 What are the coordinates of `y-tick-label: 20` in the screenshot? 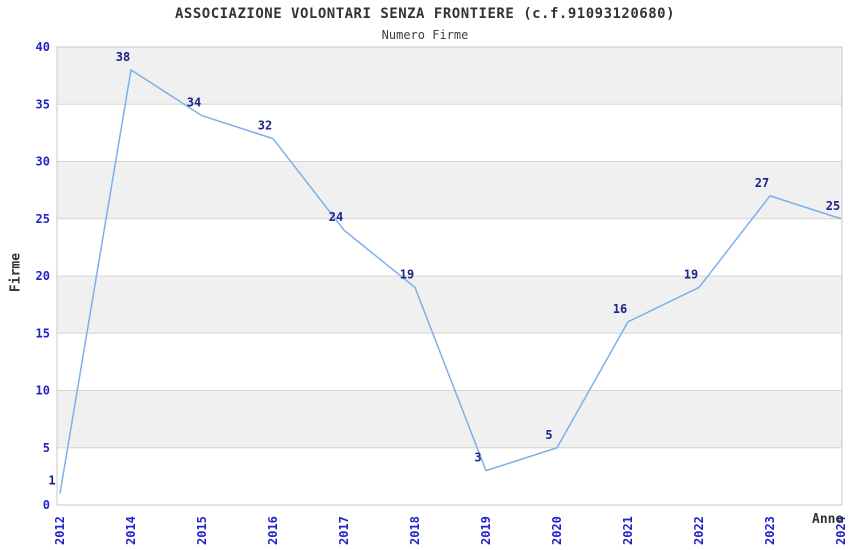 It's located at (43, 276).